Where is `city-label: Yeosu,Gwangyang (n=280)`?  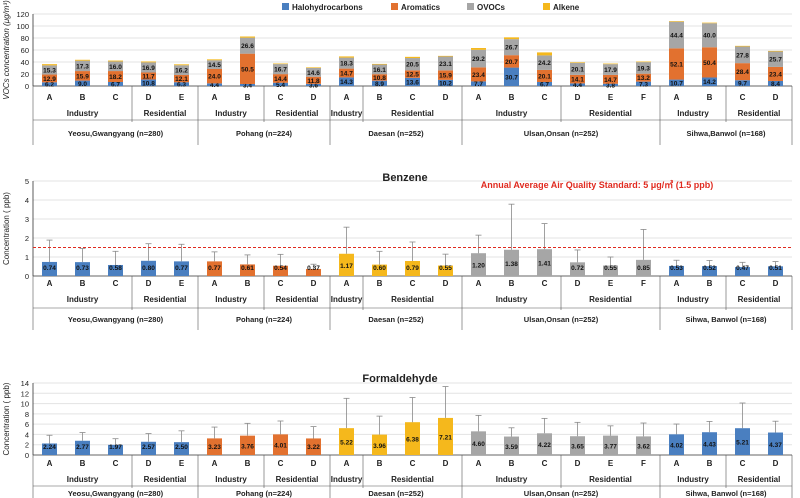 city-label: Yeosu,Gwangyang (n=280) is located at coordinates (116, 319).